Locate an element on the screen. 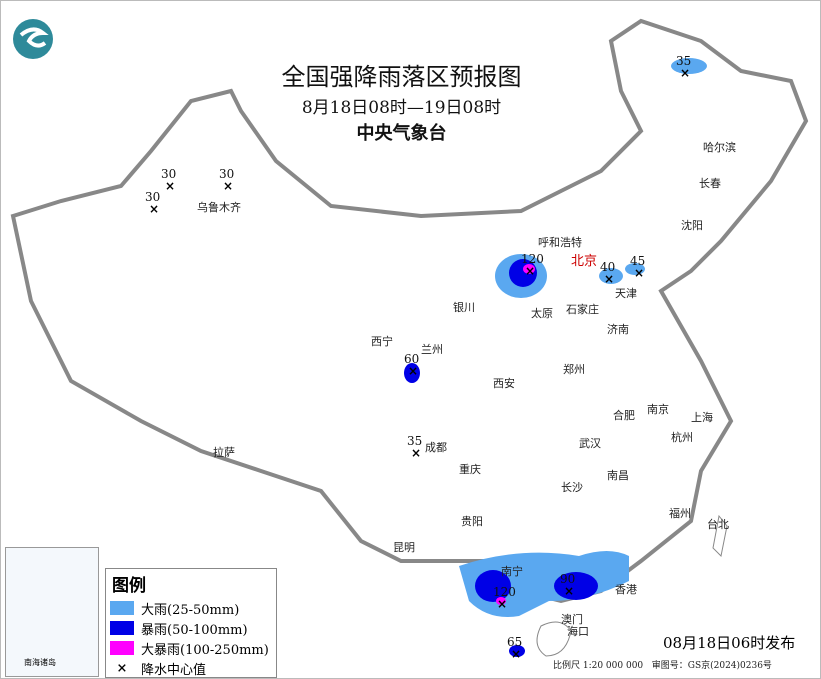 The image size is (821, 679). city-label: 北京 is located at coordinates (584, 261).